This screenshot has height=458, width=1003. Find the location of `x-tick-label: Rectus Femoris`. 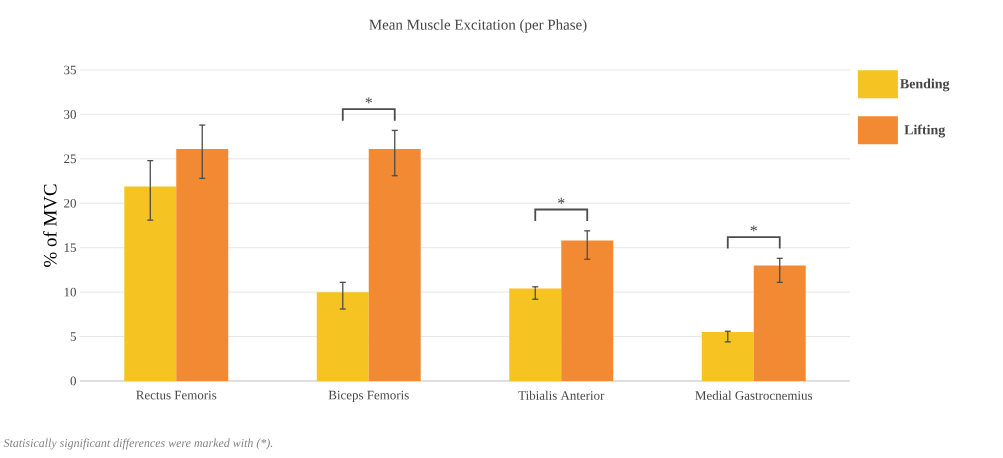

x-tick-label: Rectus Femoris is located at coordinates (176, 395).